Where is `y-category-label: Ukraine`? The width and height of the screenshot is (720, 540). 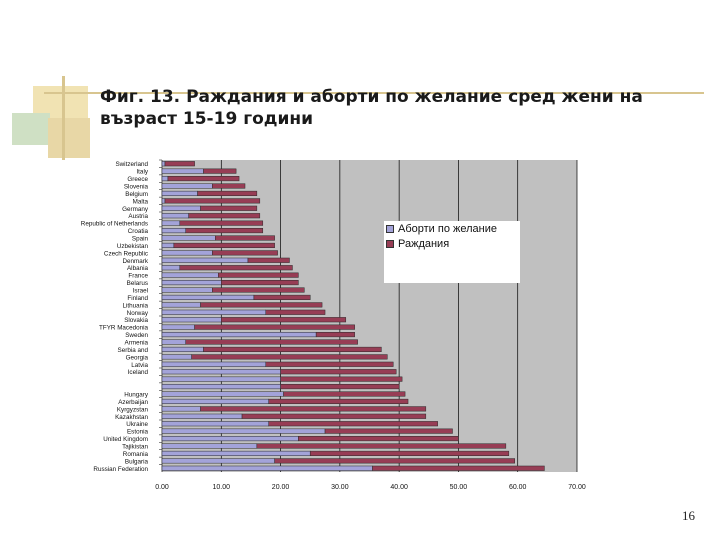 y-category-label: Ukraine is located at coordinates (137, 424).